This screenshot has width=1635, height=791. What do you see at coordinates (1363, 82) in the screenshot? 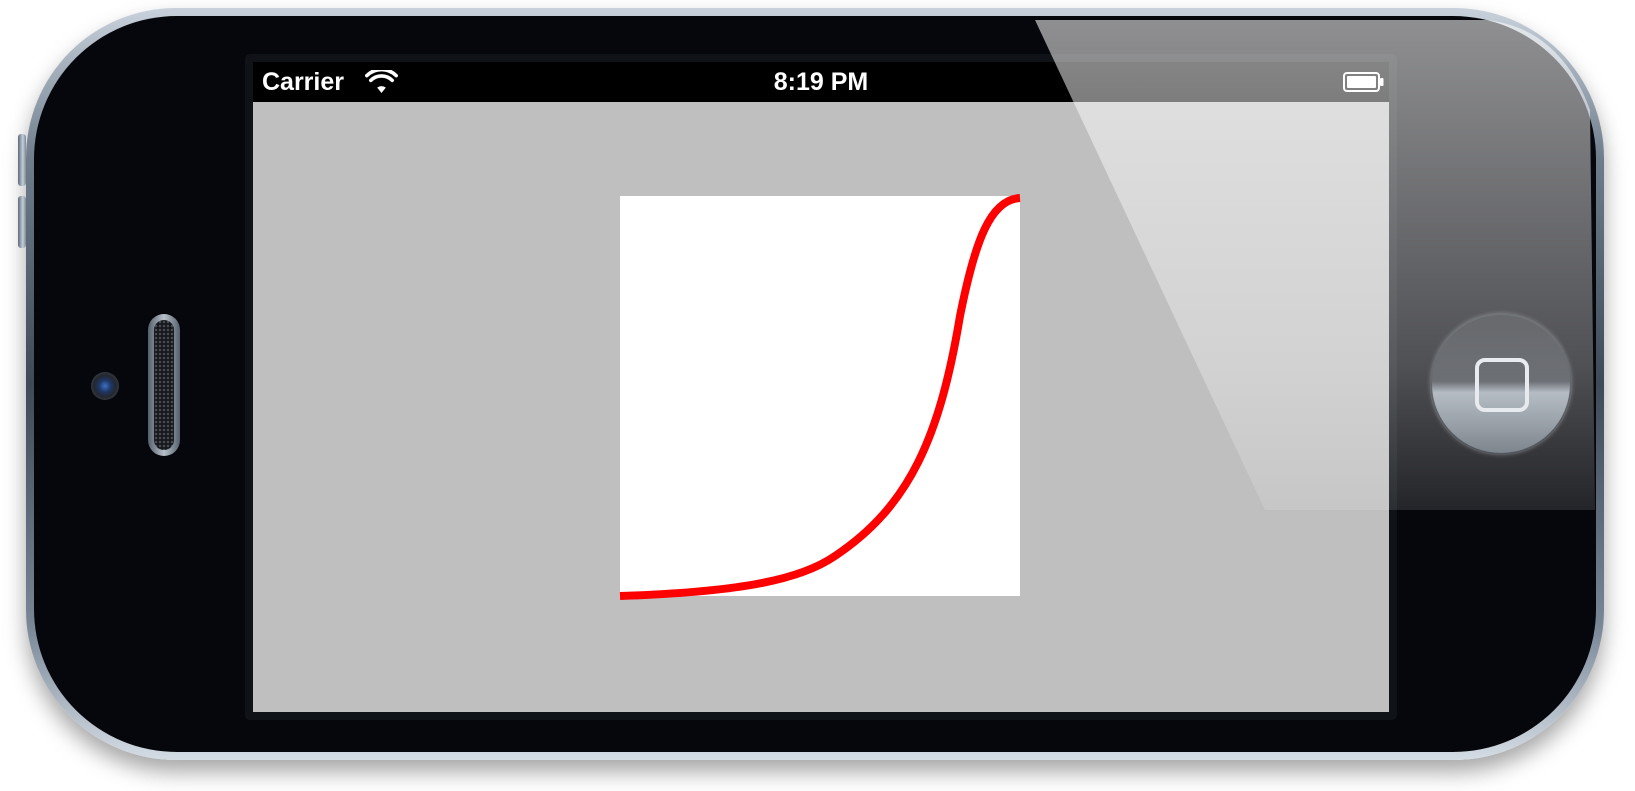
I see `battery-icon` at bounding box center [1363, 82].